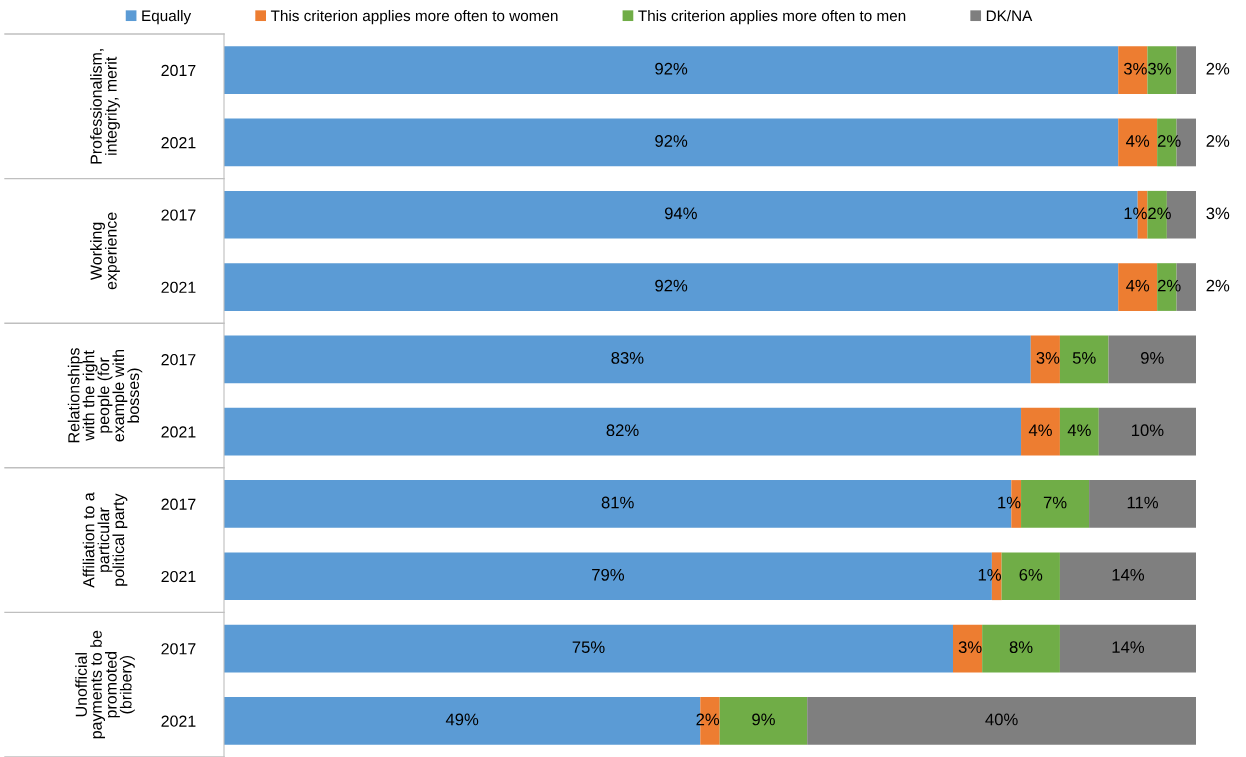  Describe the element at coordinates (414, 17) in the screenshot. I see `legend-label: This criterion applies more often to women` at that location.